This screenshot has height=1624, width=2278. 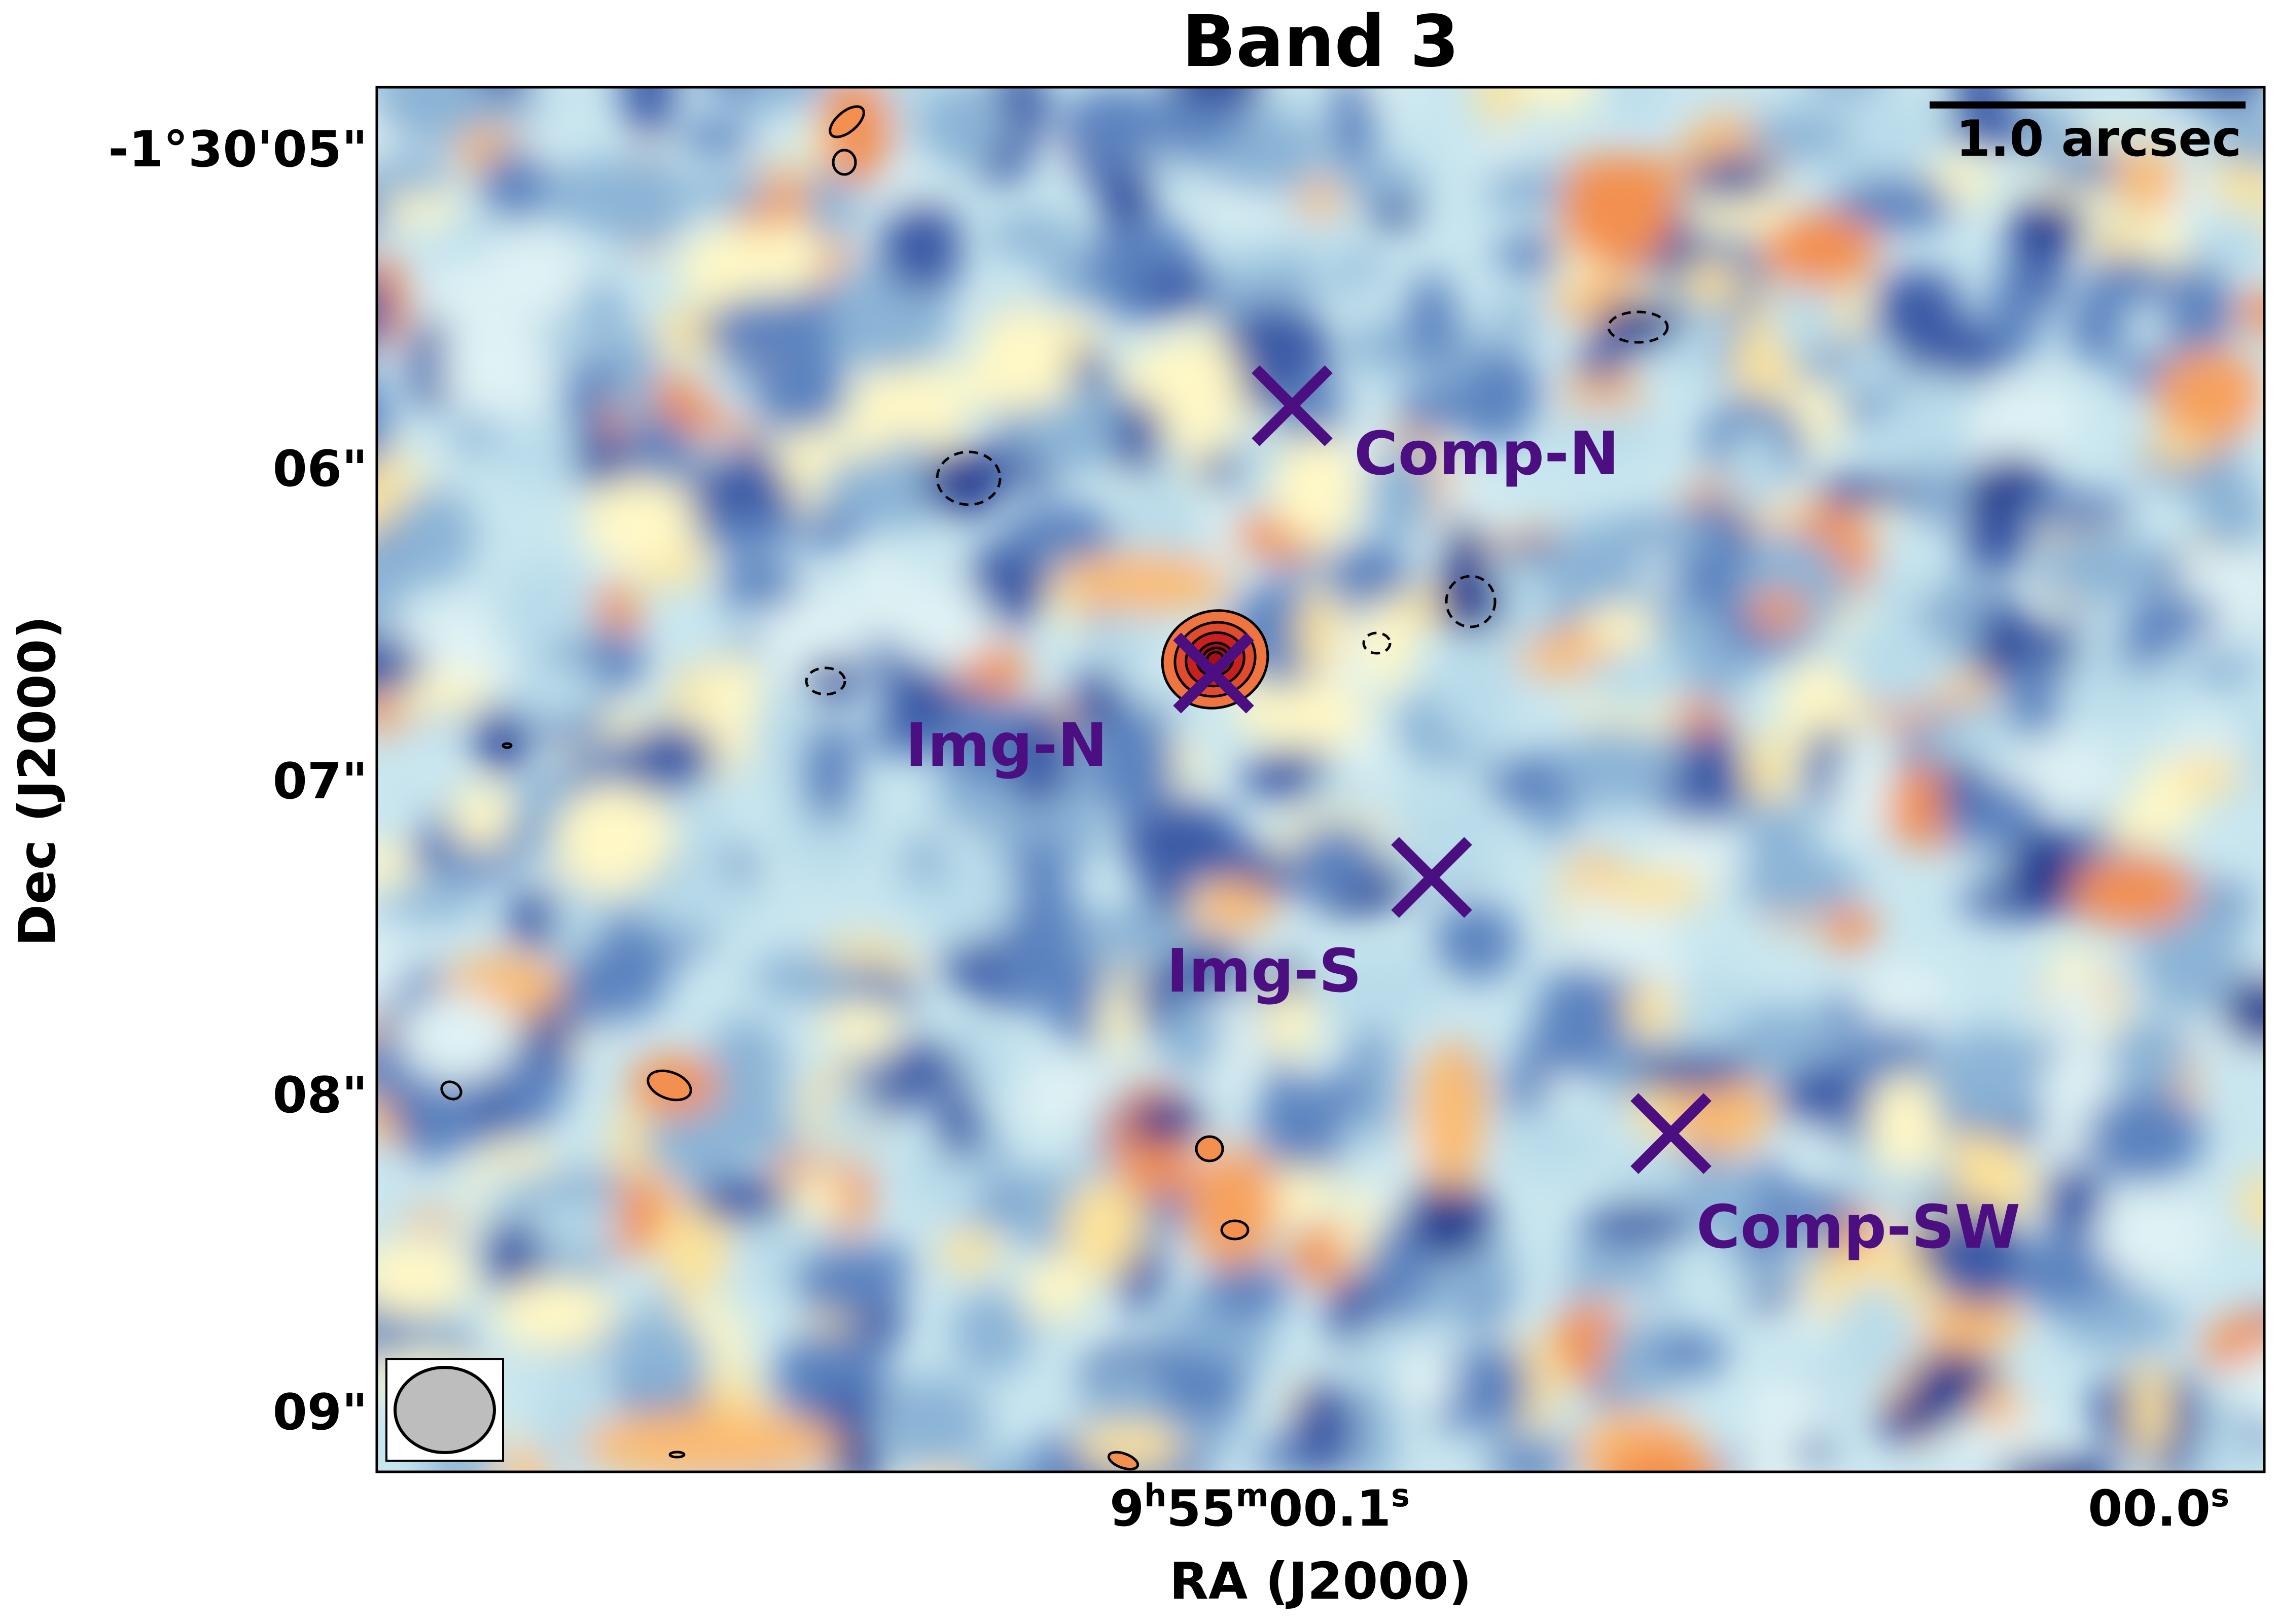 I want to click on x-axis: 9h55m00.1s 00.0s RA (J2000), so click(x=1669, y=1544).